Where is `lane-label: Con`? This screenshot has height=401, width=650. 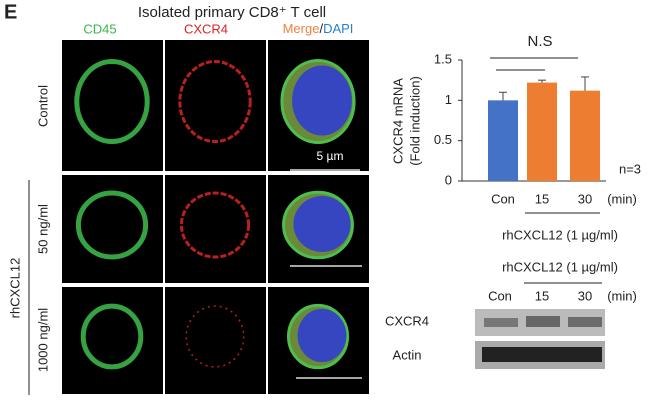
lane-label: Con is located at coordinates (500, 295).